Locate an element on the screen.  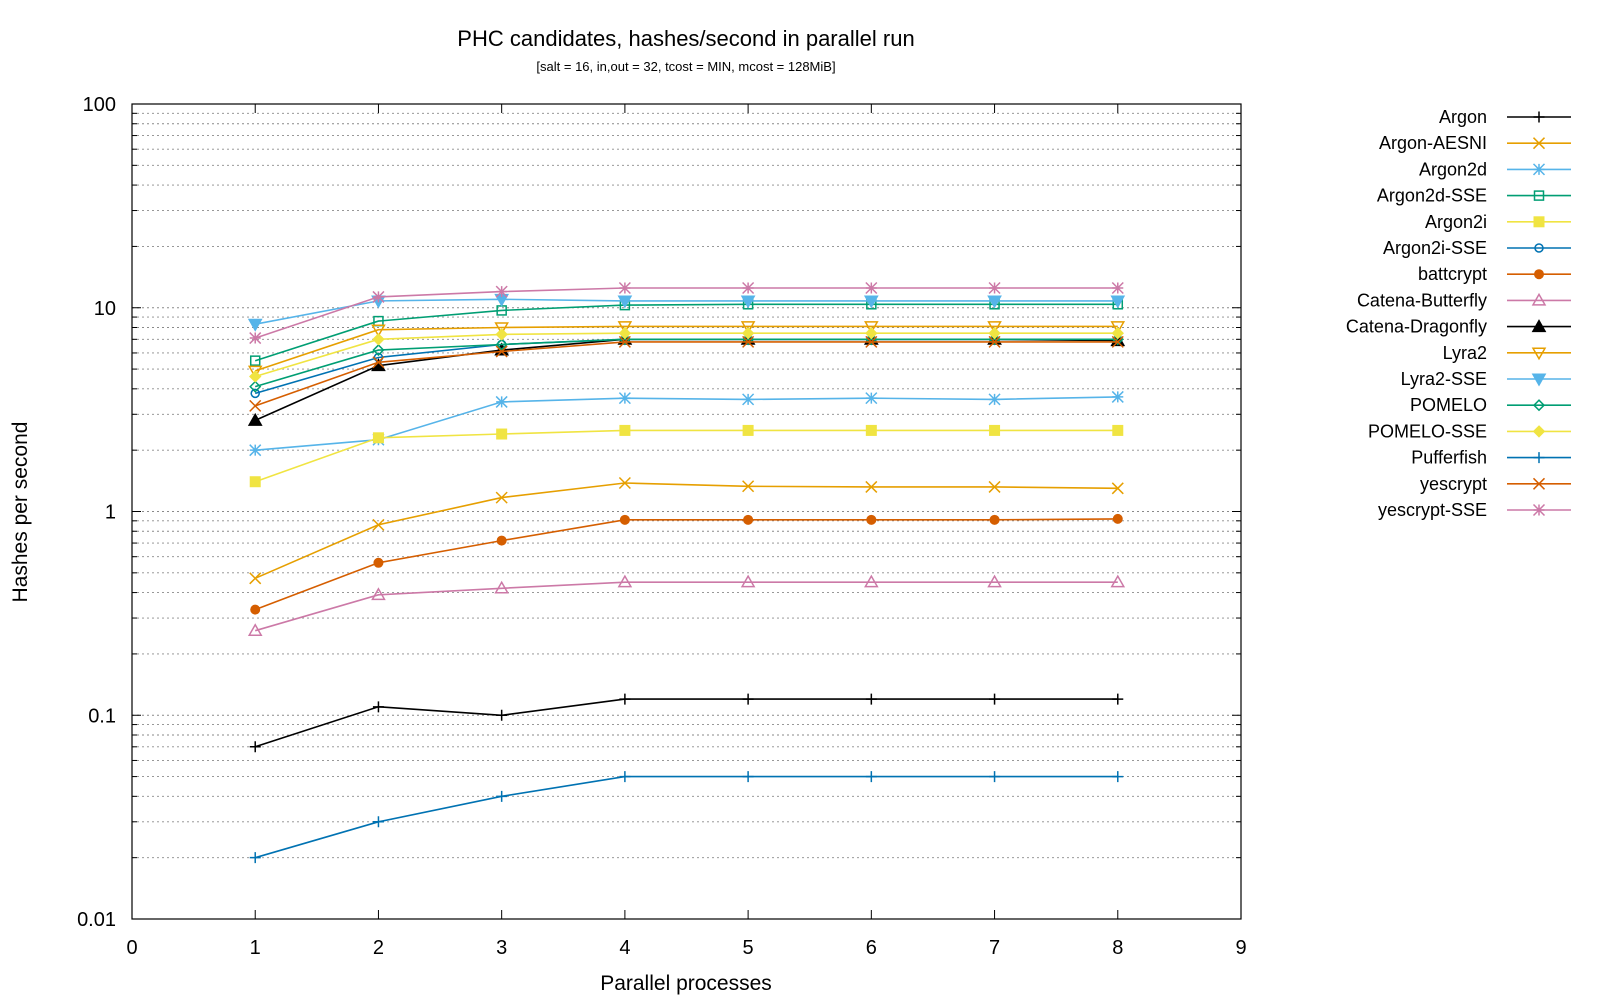
x-tick-label: 8 is located at coordinates (1117, 948).